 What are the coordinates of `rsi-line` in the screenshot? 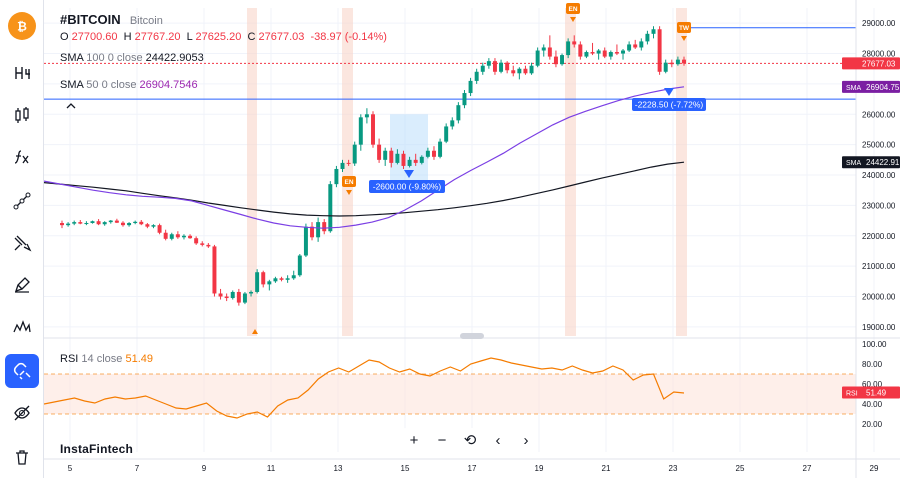 It's located at (364, 388).